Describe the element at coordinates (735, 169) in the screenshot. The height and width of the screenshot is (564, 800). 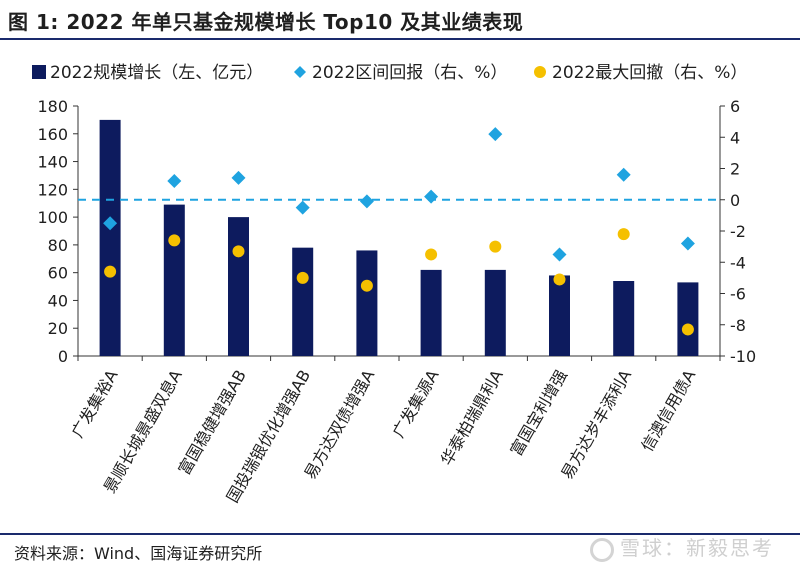
I see `y-right-tick-label: 2` at that location.